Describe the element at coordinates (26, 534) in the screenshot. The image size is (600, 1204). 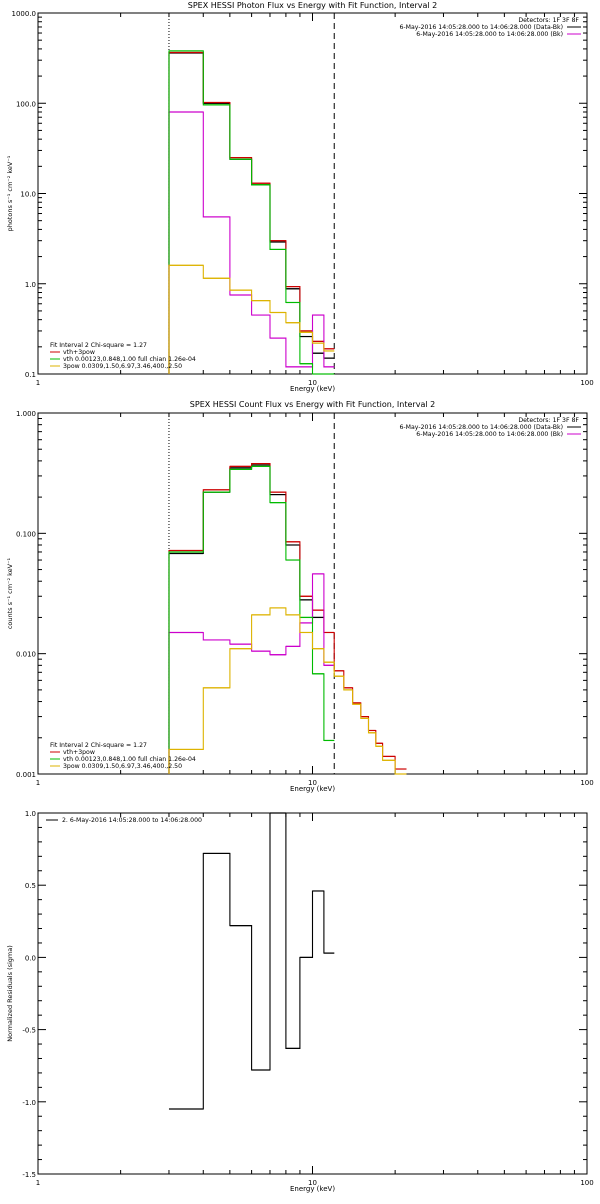
I see `y-tick-label: 0.100` at that location.